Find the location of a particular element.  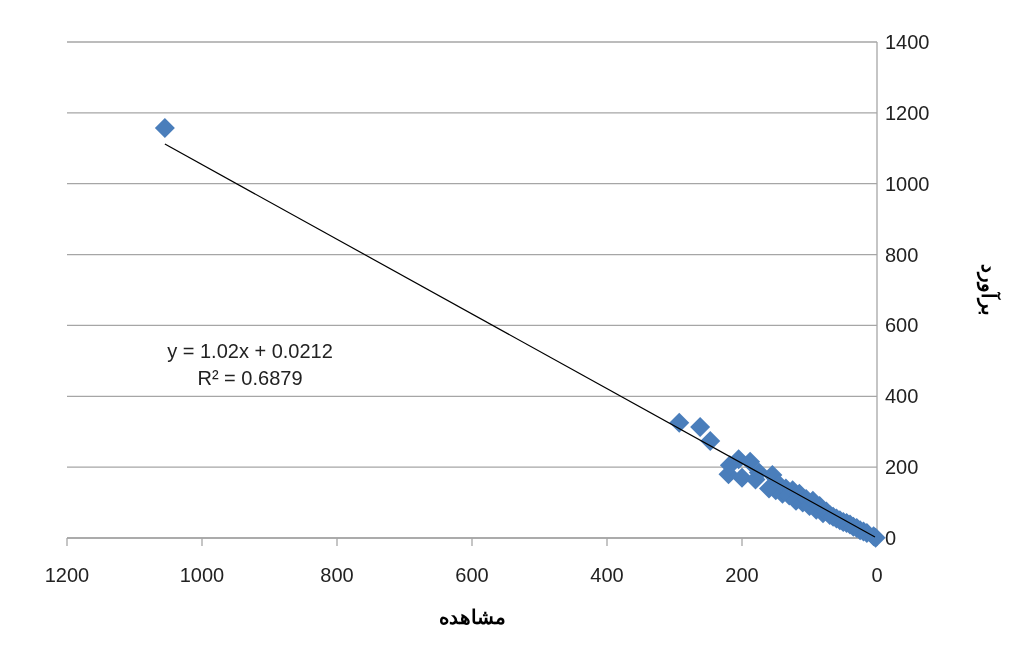

y-tick-label: 0 is located at coordinates (891, 538).